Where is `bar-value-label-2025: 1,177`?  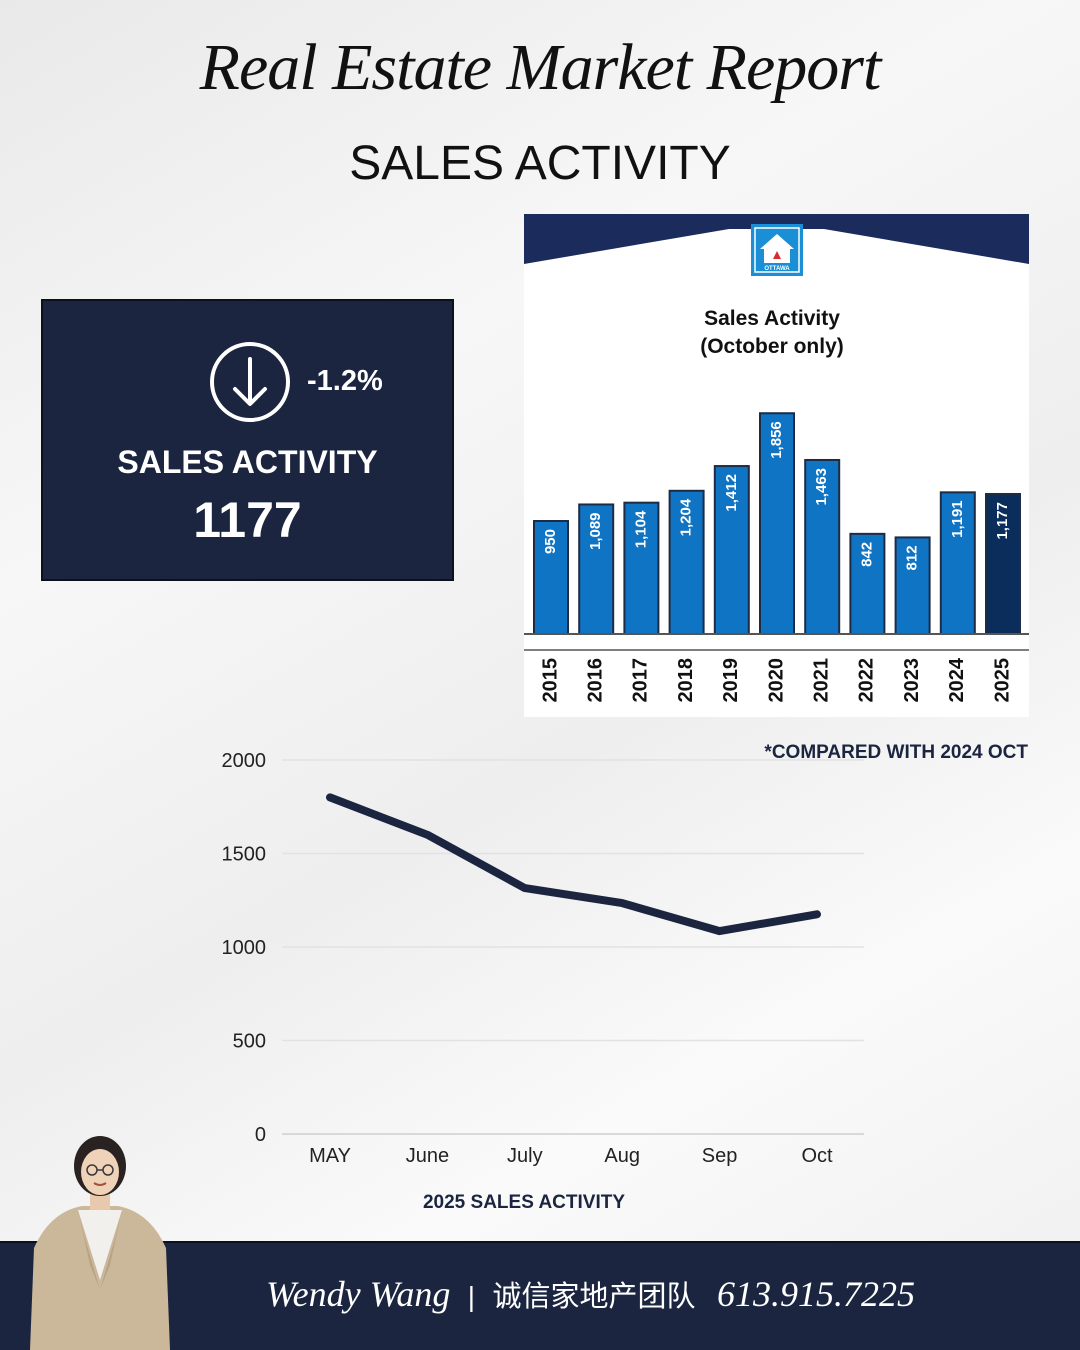 bar-value-label-2025: 1,177 is located at coordinates (1002, 521).